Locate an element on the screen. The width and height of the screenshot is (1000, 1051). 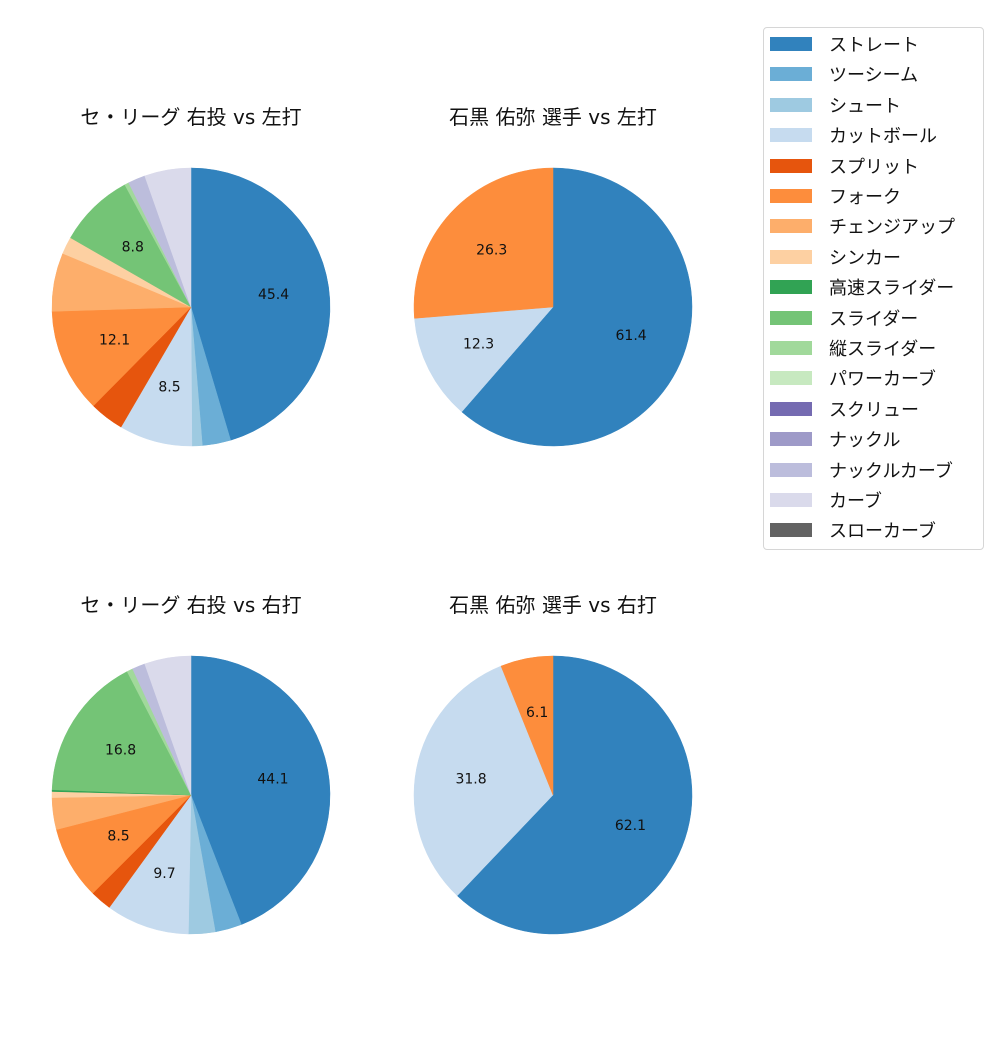
slice-percent-label: 8.8 is located at coordinates (133, 247).